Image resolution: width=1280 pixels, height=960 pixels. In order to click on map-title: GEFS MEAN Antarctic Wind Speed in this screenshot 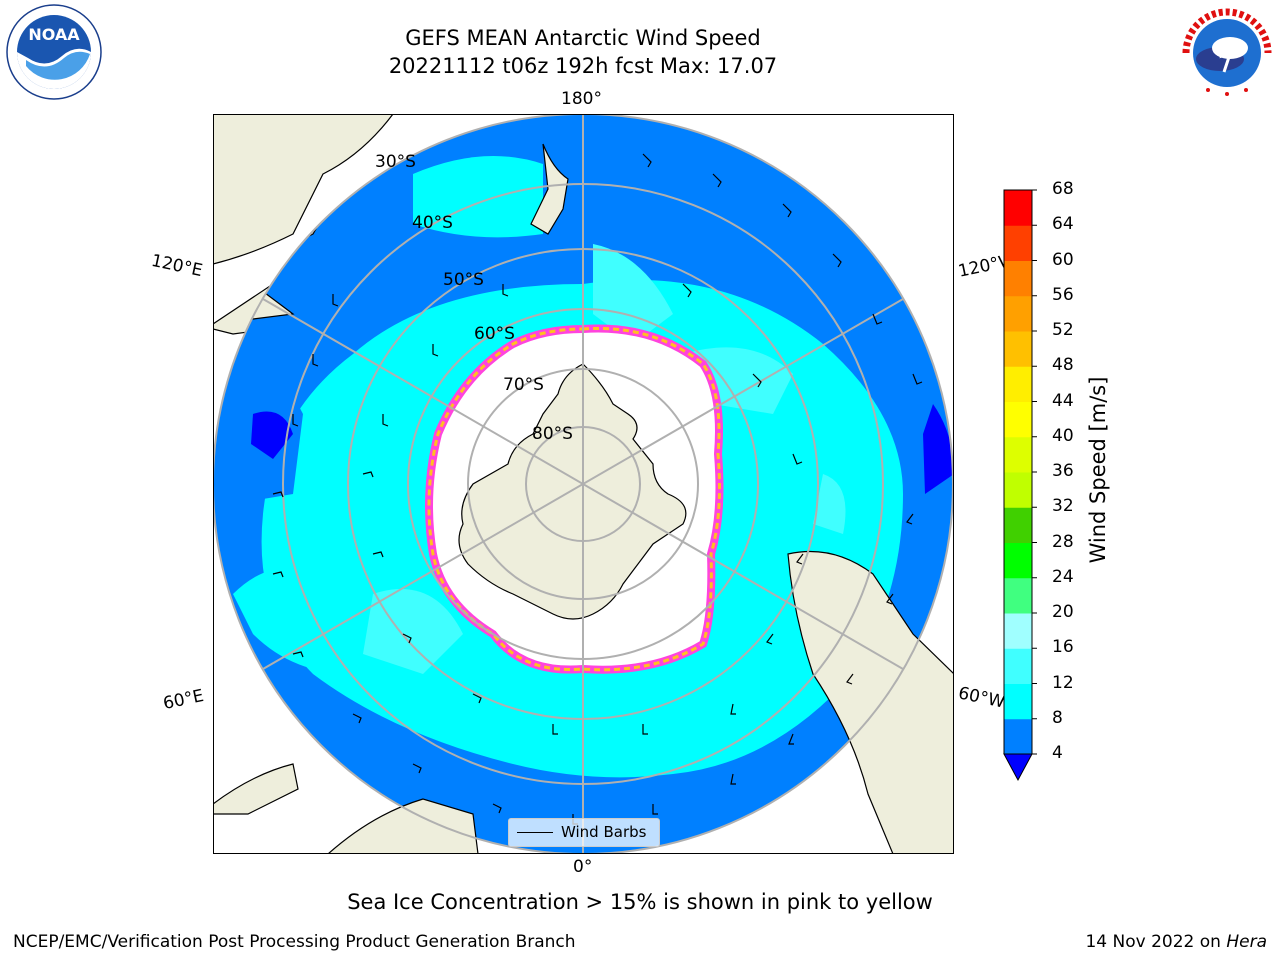, I will do `click(583, 38)`.